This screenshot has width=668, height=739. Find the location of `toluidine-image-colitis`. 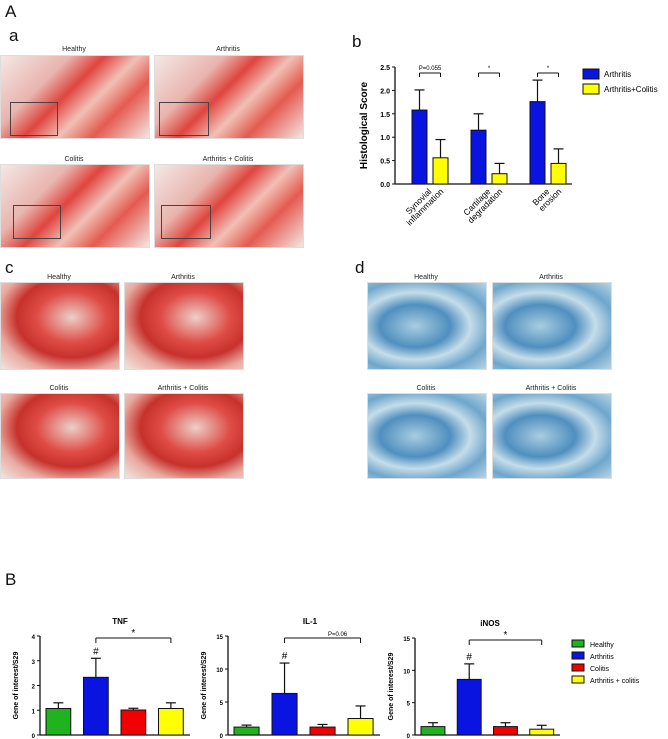

toluidine-image-colitis is located at coordinates (427, 436).